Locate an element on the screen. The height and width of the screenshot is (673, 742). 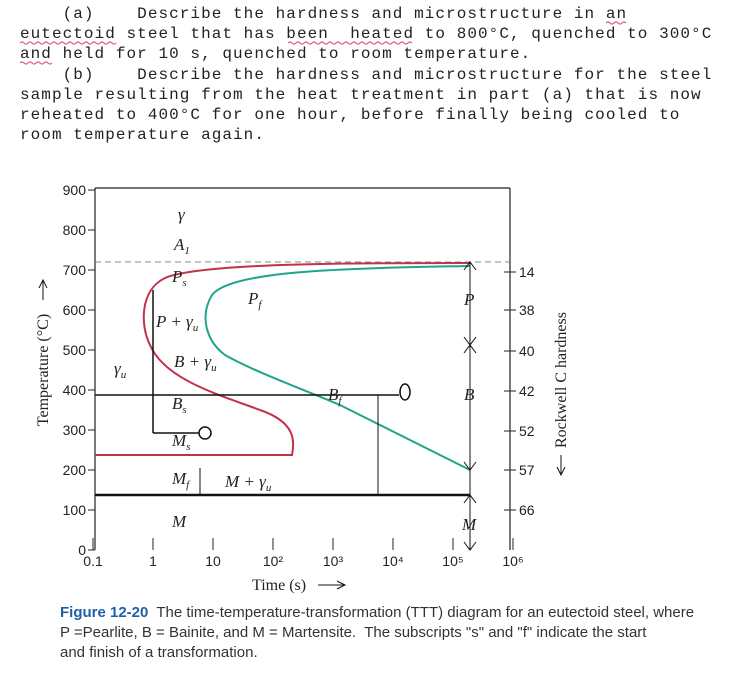
label: Ps is located at coordinates (179, 278).